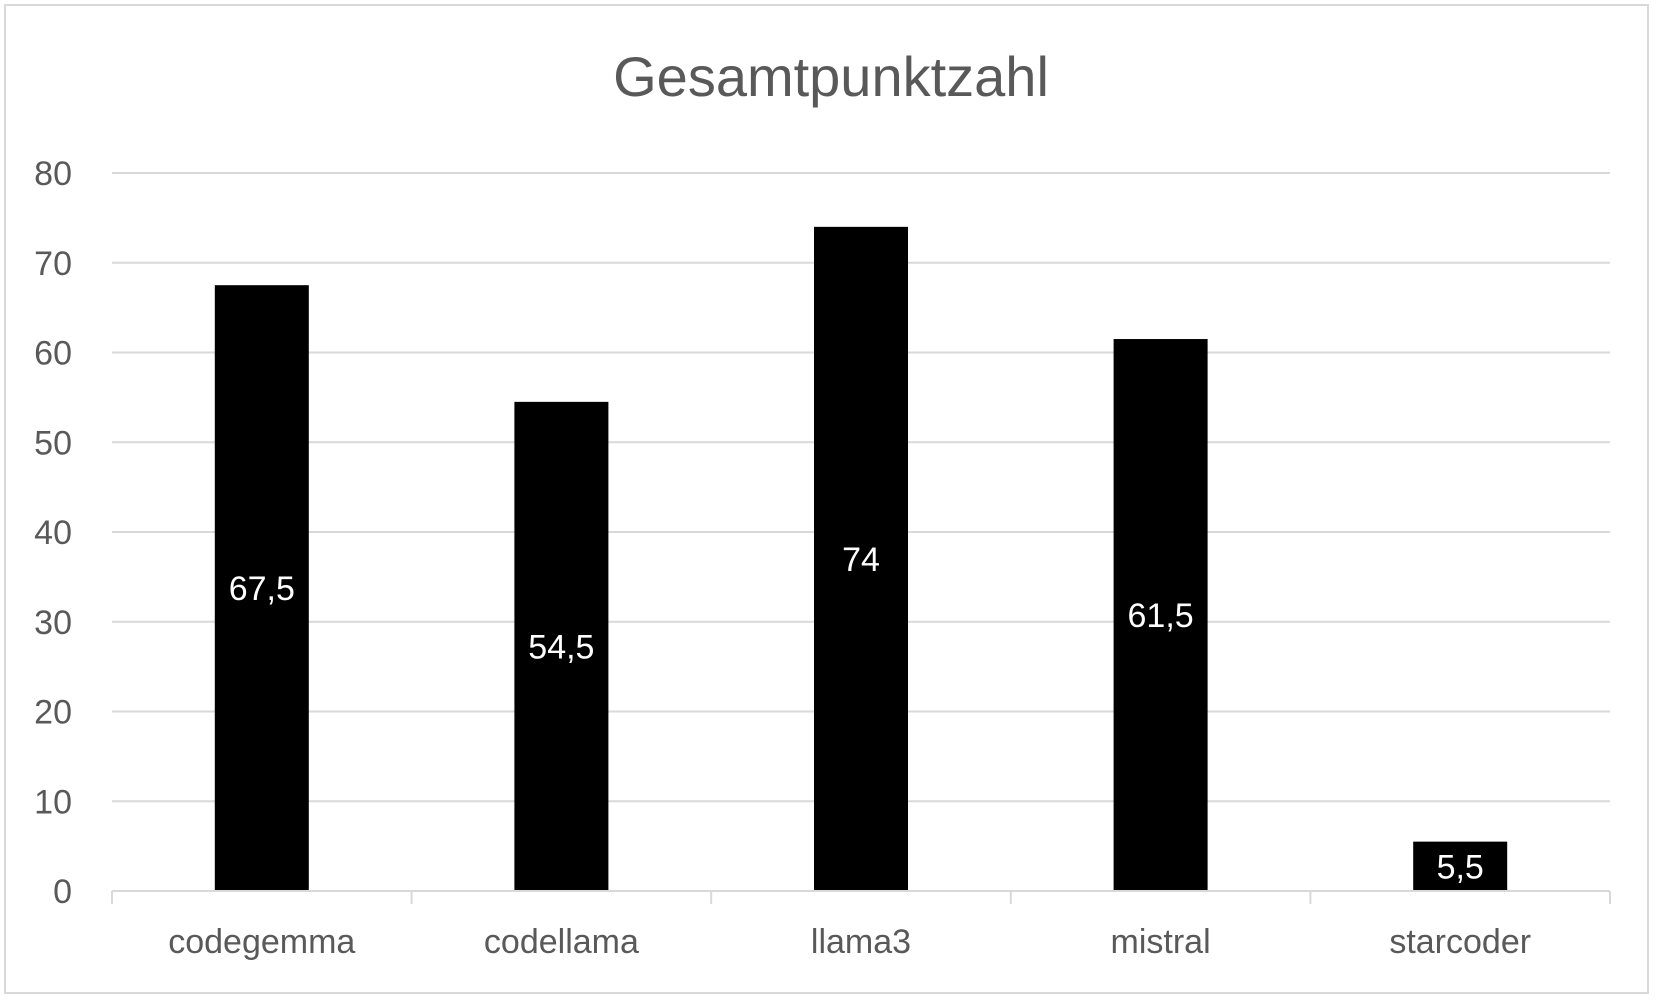 The height and width of the screenshot is (1003, 1663). What do you see at coordinates (261, 942) in the screenshot?
I see `x-tick-label: codegemma` at bounding box center [261, 942].